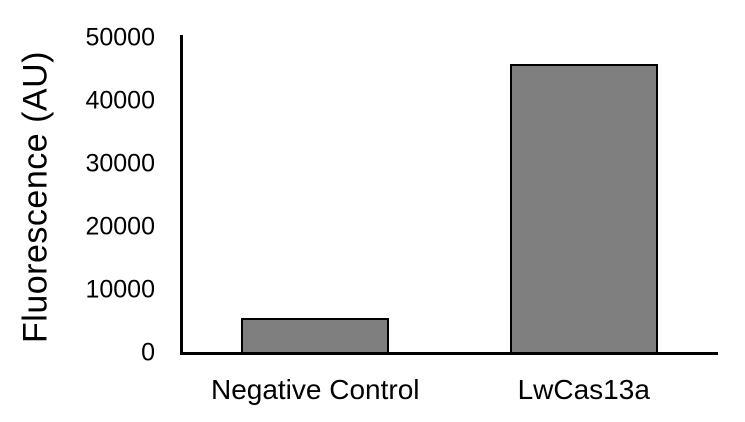 This screenshot has height=422, width=745. Describe the element at coordinates (120, 100) in the screenshot. I see `y-tick-label: 40000` at that location.